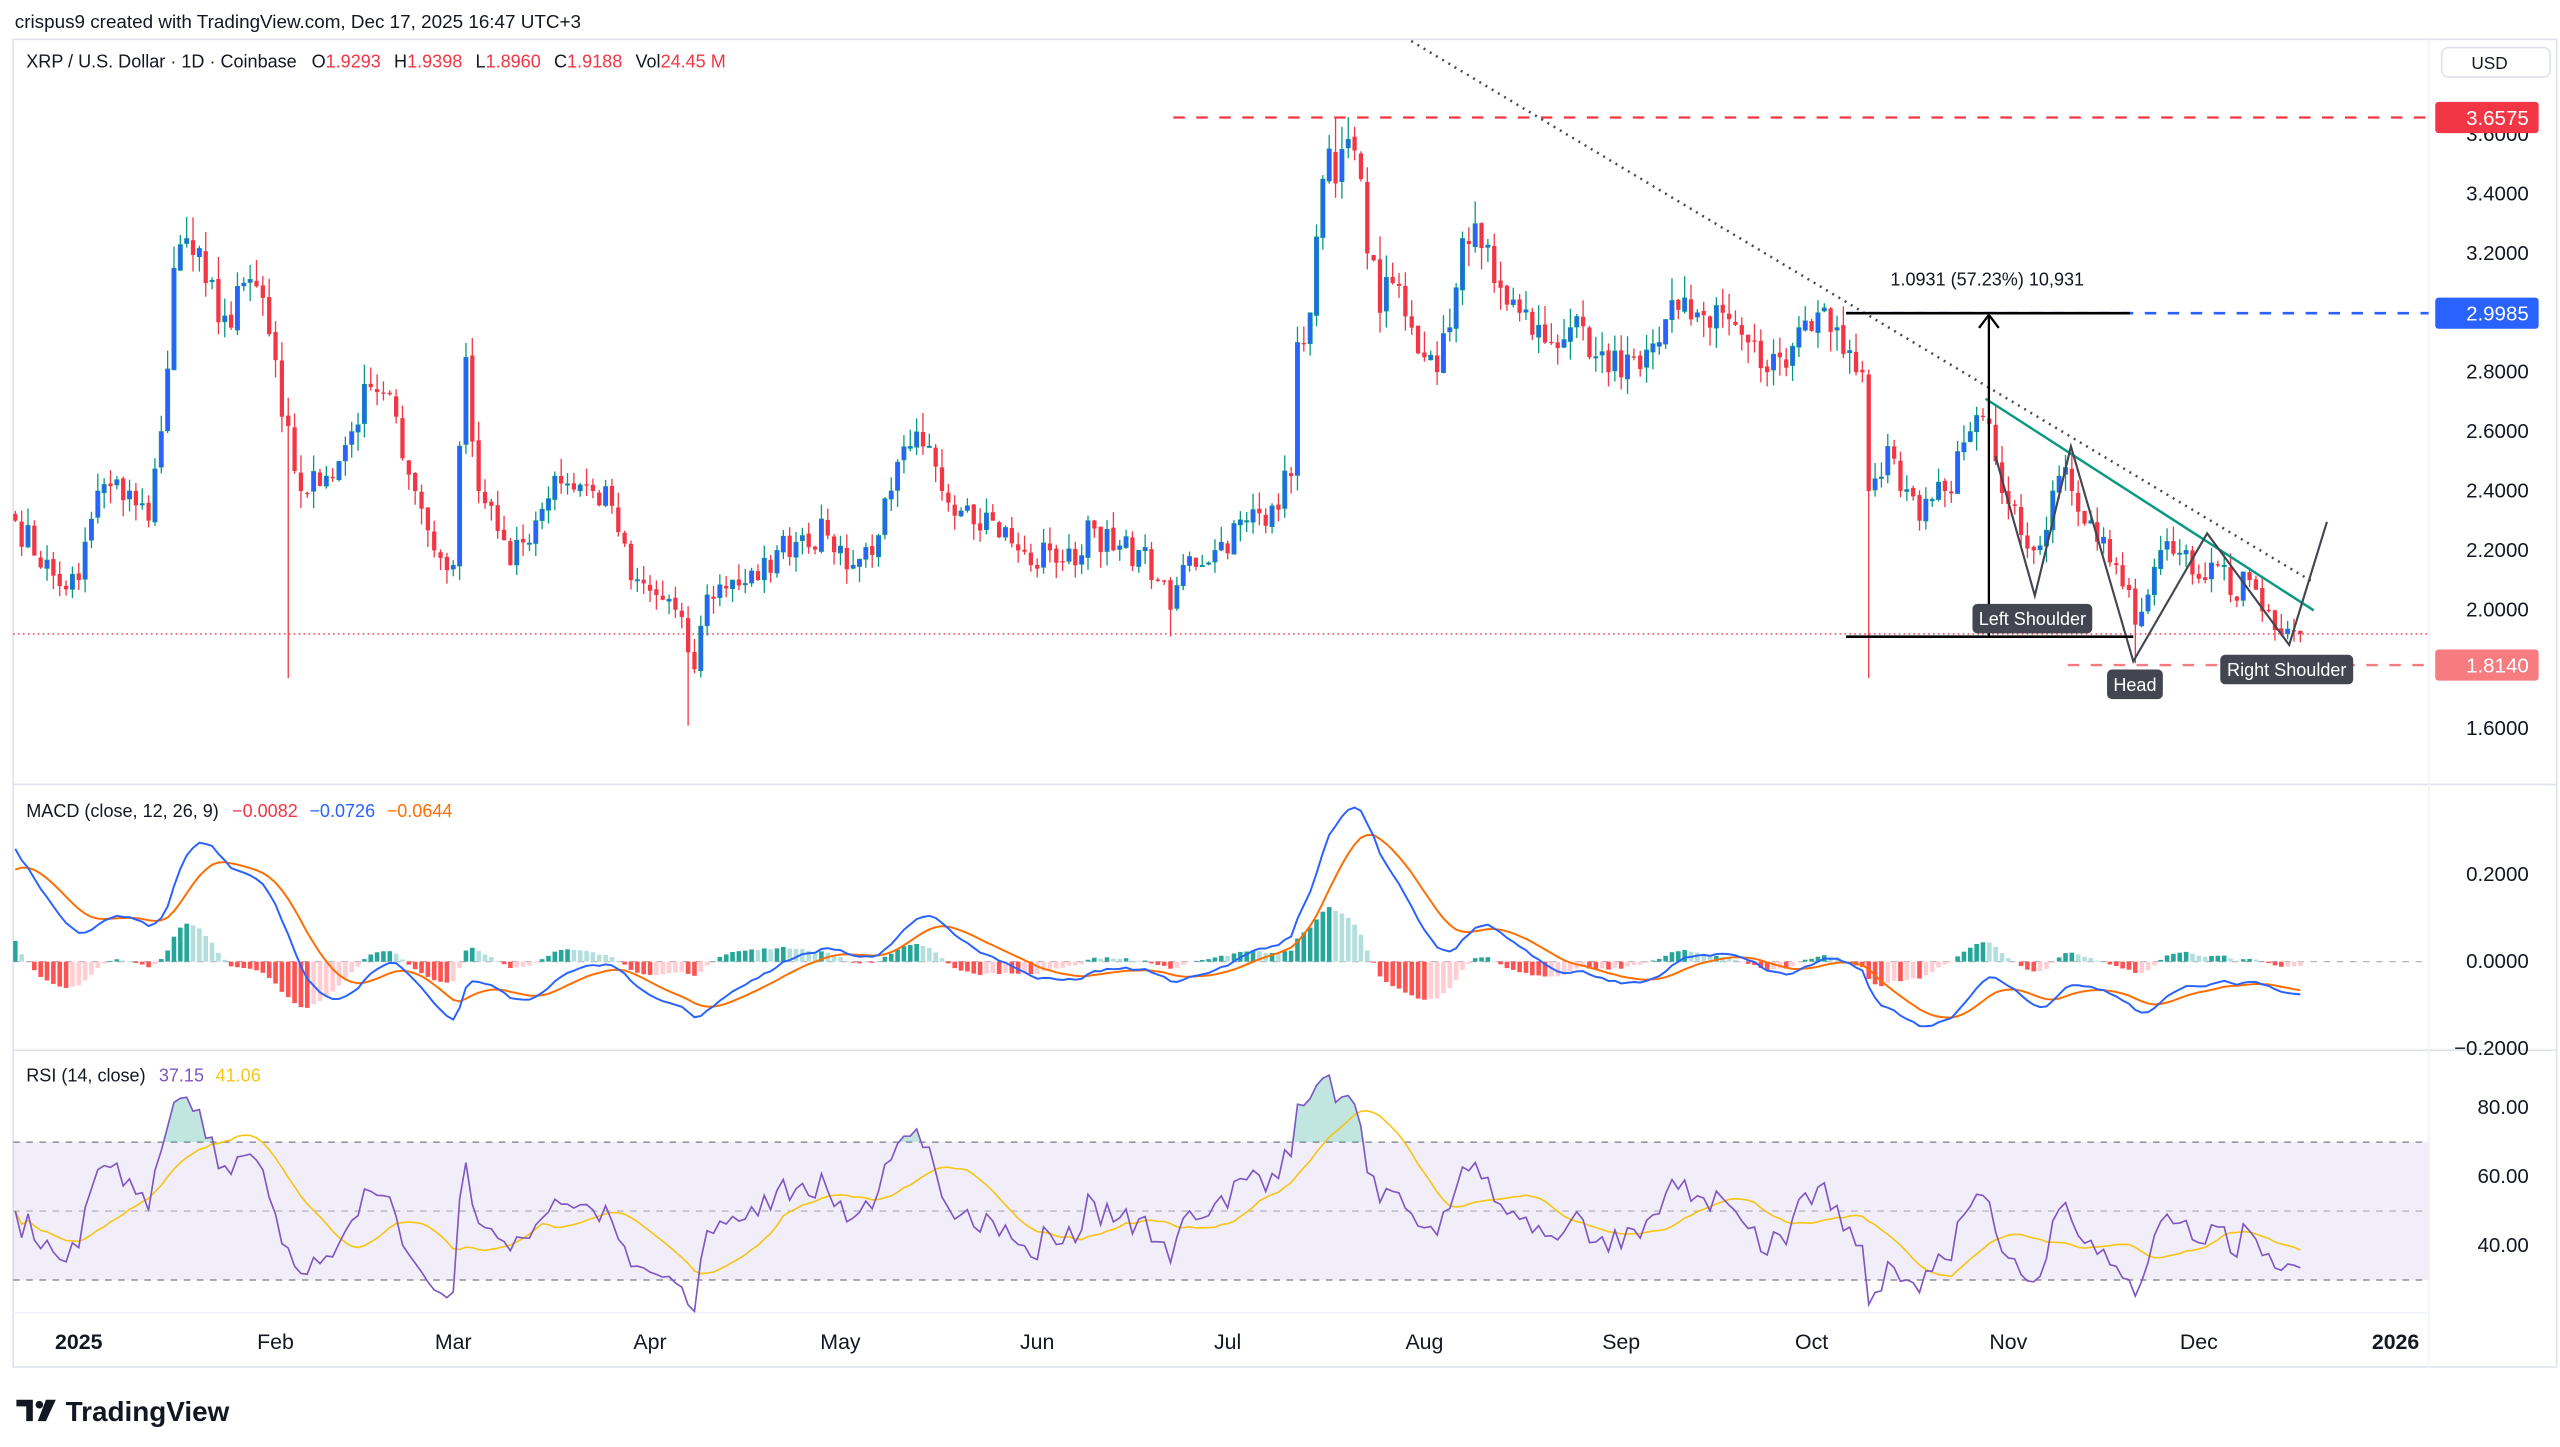 Image resolution: width=2560 pixels, height=1447 pixels. I want to click on green-trendline, so click(2149, 504).